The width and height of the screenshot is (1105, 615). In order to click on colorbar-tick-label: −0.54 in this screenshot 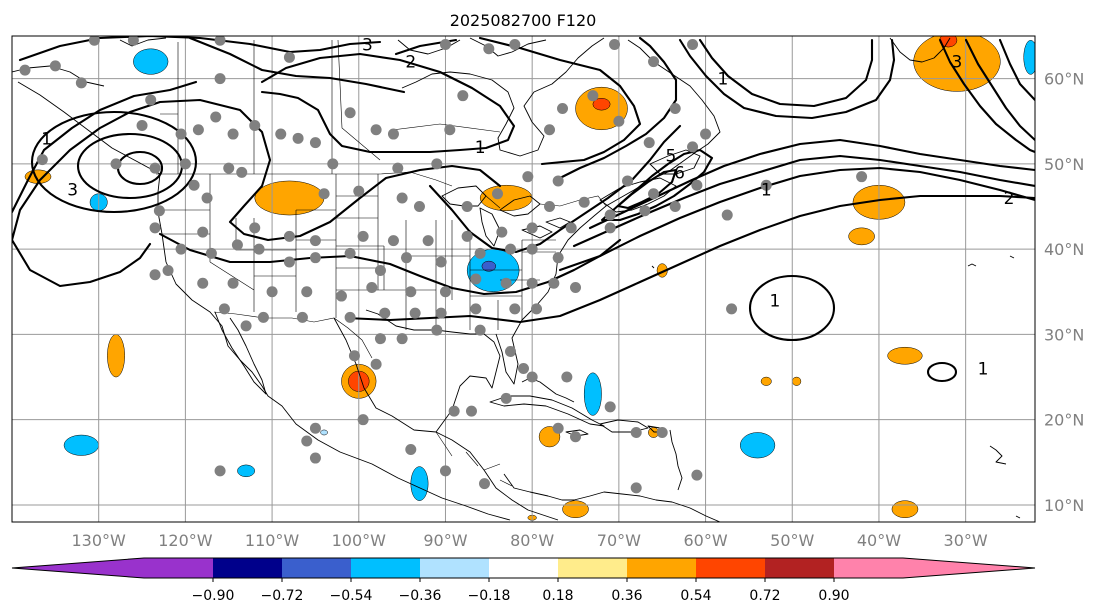, I will do `click(351, 596)`.